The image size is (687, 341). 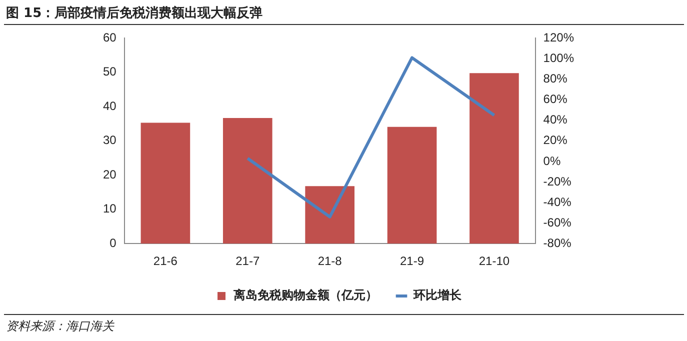 What do you see at coordinates (109, 174) in the screenshot?
I see `y-tick-label: 20` at bounding box center [109, 174].